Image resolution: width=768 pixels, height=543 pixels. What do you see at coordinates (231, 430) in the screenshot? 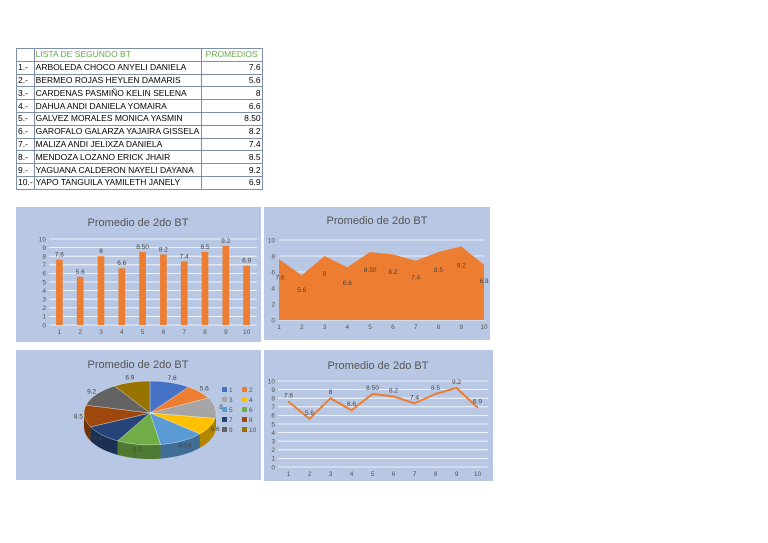
I see `legend-label: 9` at bounding box center [231, 430].